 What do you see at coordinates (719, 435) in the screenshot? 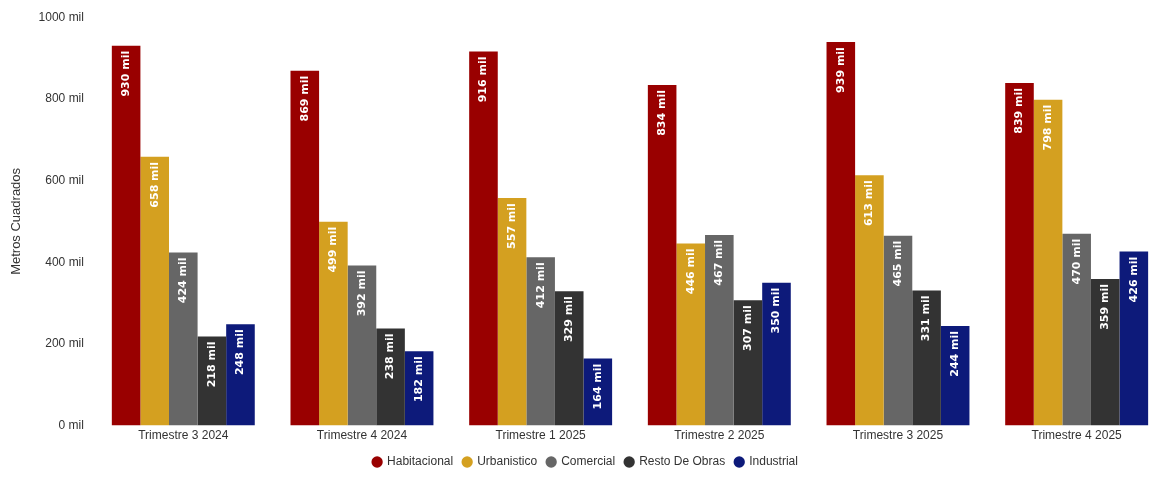
I see `x-tick-label: Trimestre 2 2025` at bounding box center [719, 435].